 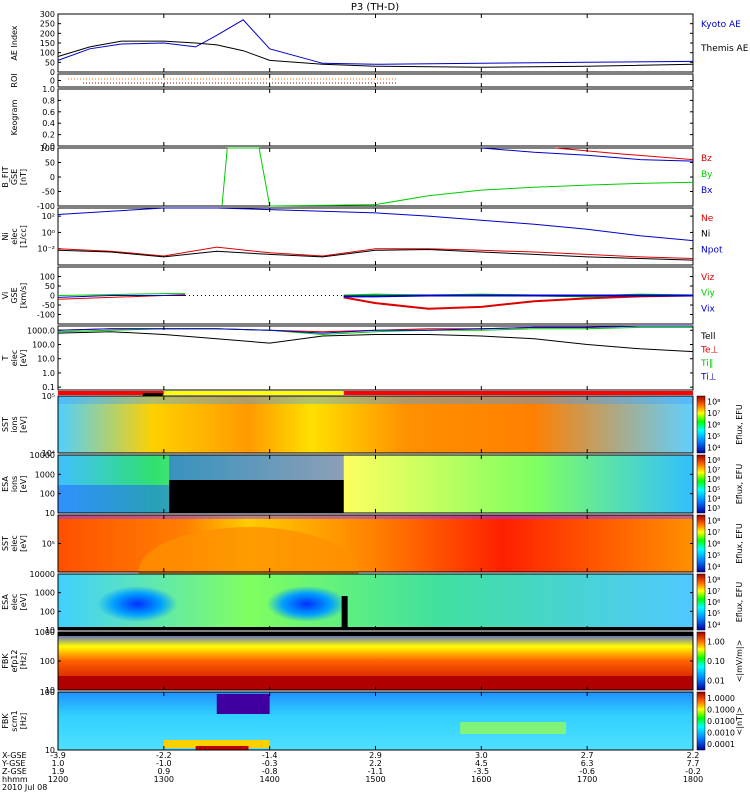 What do you see at coordinates (24, 787) in the screenshot?
I see `x-row-label: 2010 Jul 08` at bounding box center [24, 787].